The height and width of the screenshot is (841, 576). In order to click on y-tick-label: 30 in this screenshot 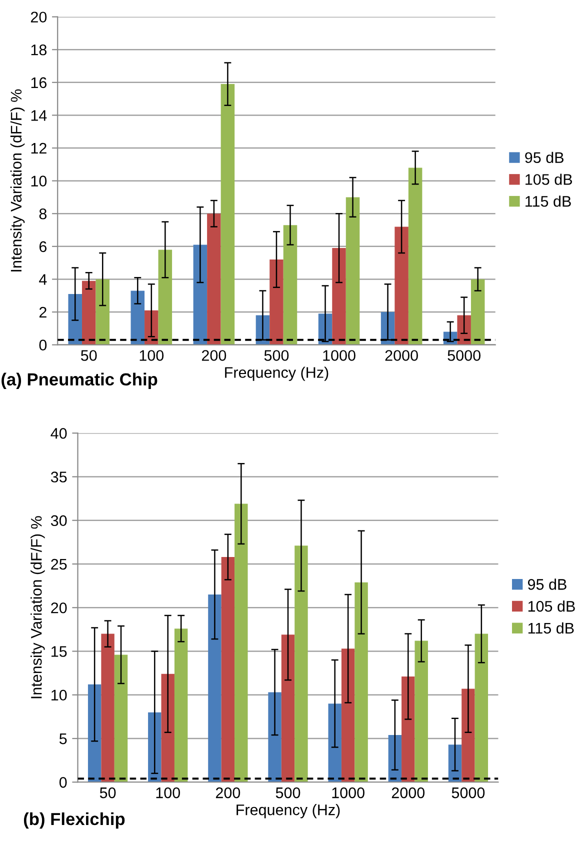, I will do `click(58, 520)`.